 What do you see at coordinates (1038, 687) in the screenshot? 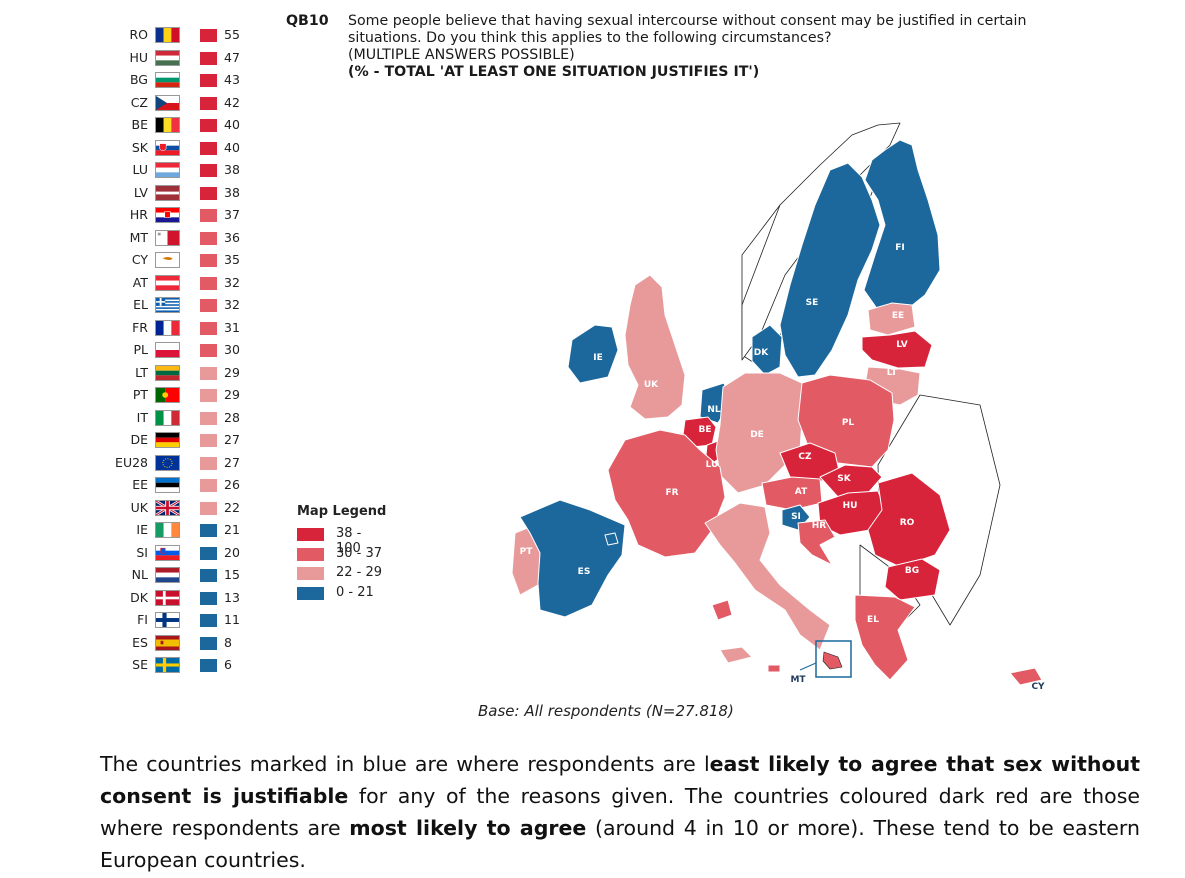
I see `map-label-cy: CY` at bounding box center [1038, 687].